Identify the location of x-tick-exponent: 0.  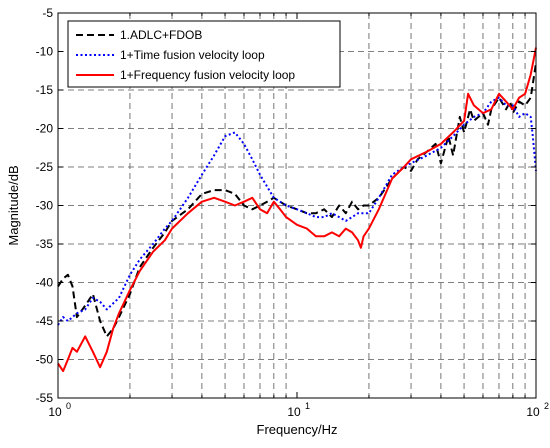
(68, 406).